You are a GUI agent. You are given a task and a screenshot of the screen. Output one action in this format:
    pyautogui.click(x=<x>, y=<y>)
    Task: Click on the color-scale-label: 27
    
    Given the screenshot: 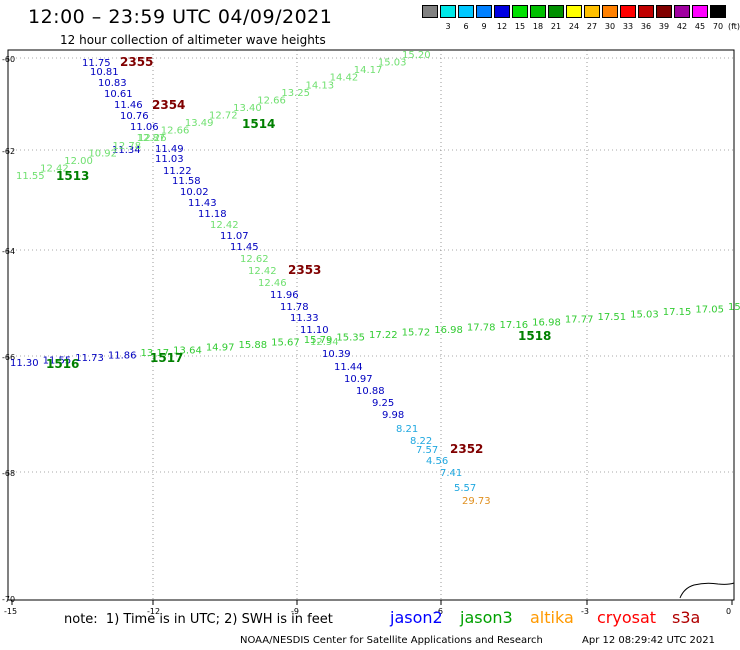 What is the action you would take?
    pyautogui.click(x=592, y=26)
    